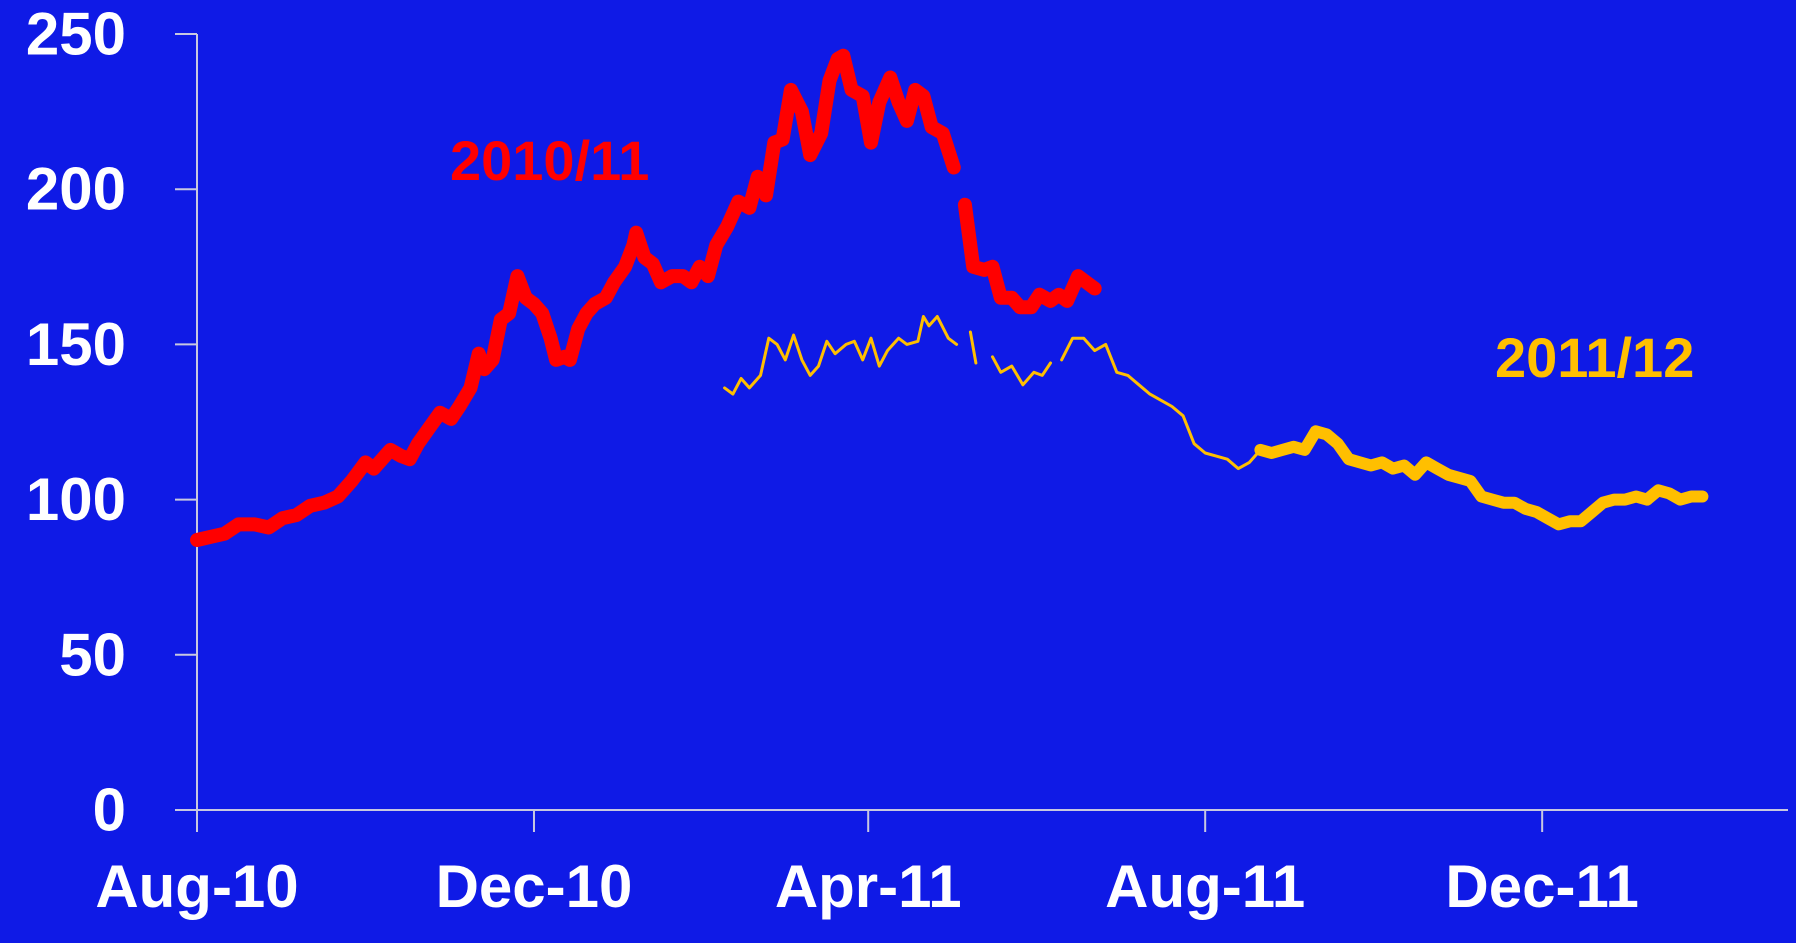  I want to click on x-axis-ticks: Aug-10 Dec-10 Apr-11 Aug-11 Dec-11, so click(867, 865).